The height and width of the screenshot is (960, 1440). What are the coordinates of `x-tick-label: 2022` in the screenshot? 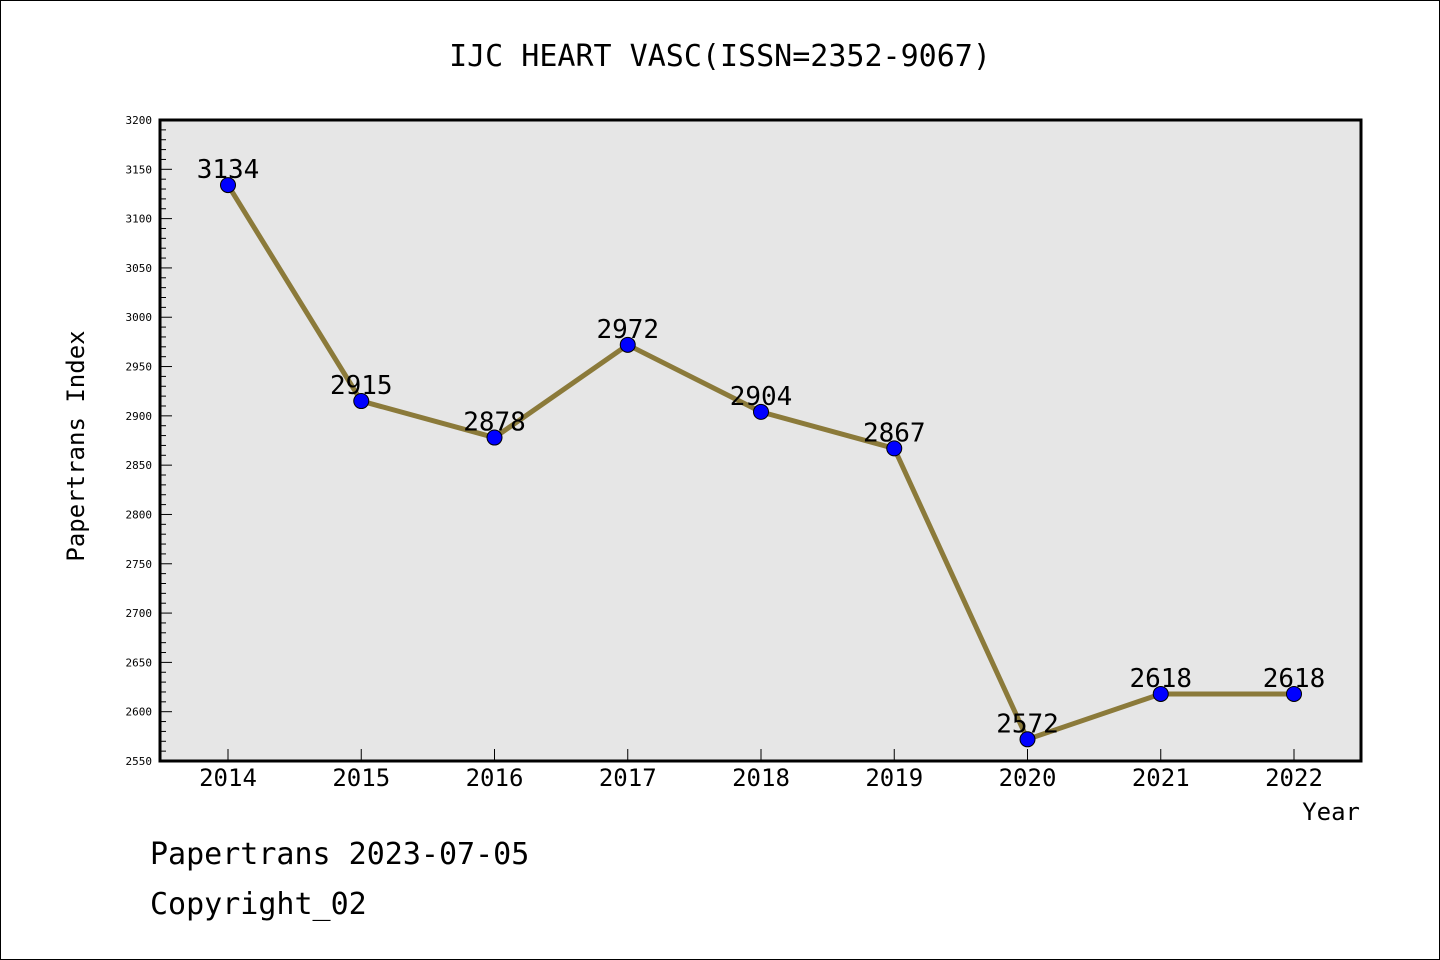 It's located at (1294, 778).